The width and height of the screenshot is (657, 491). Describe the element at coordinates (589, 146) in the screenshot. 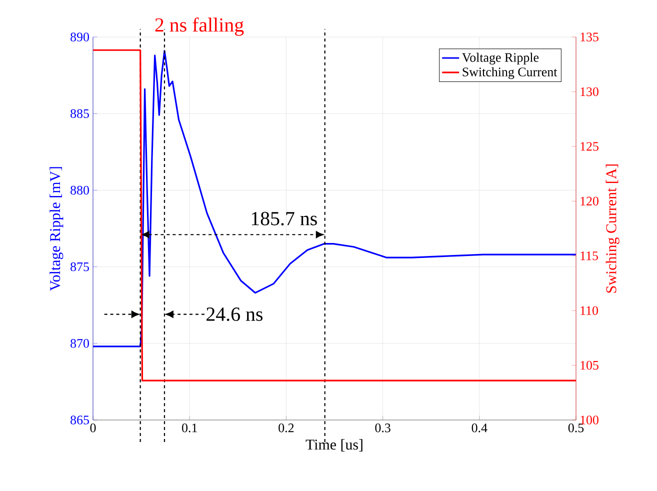

I see `y2-tick-label: 125` at that location.